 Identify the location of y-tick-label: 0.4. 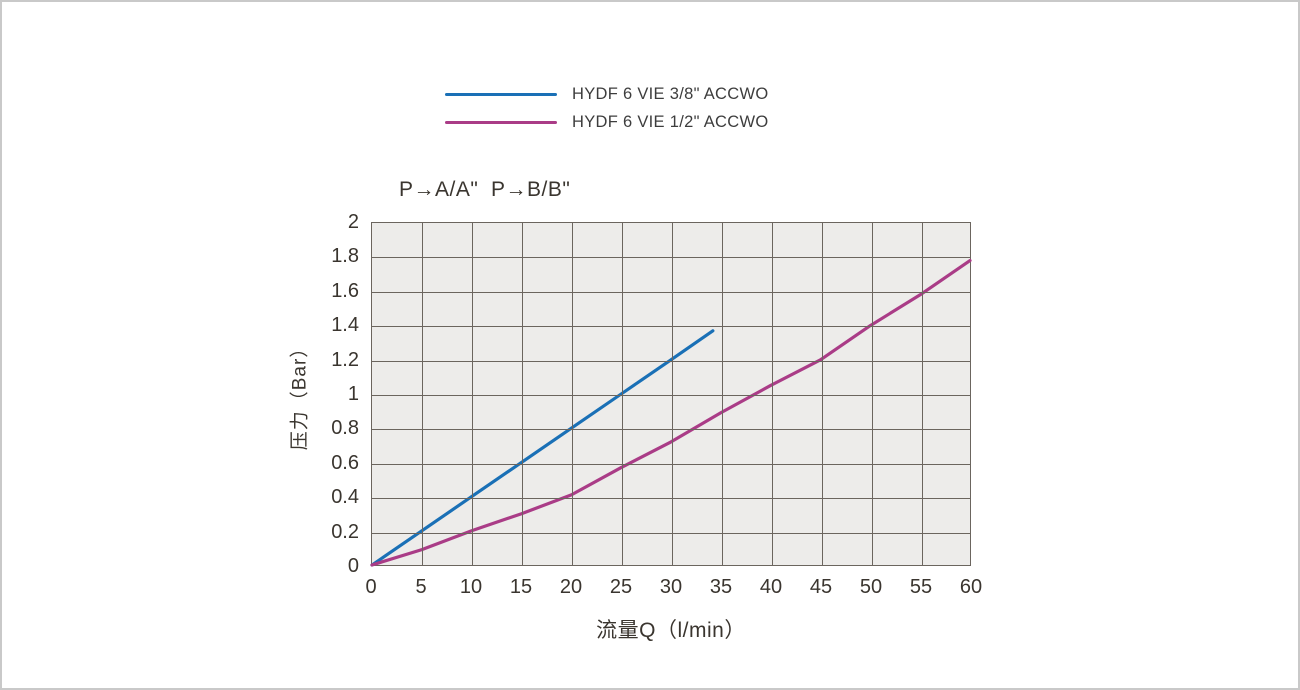
(345, 497).